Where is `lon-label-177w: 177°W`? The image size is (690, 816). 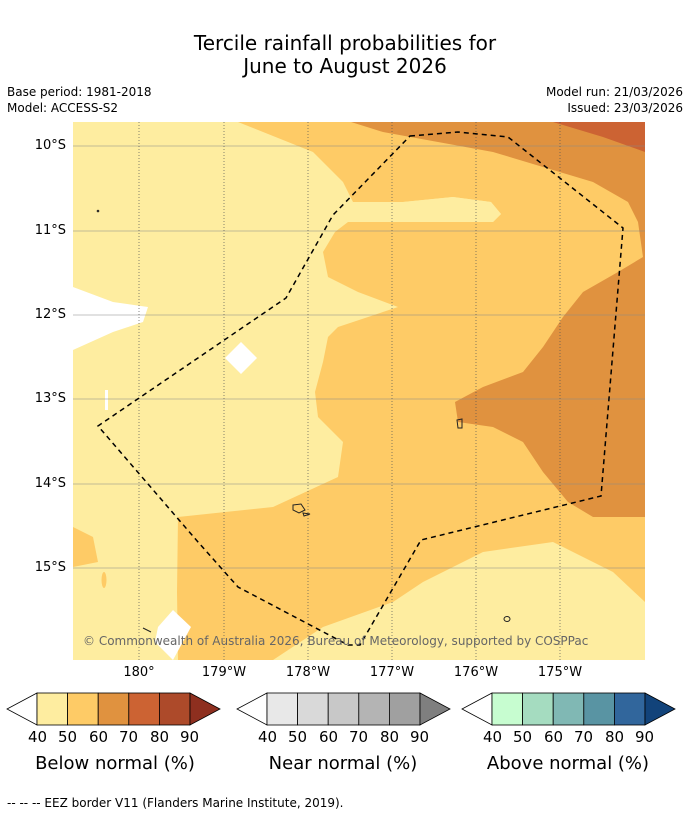 lon-label-177w: 177°W is located at coordinates (392, 672).